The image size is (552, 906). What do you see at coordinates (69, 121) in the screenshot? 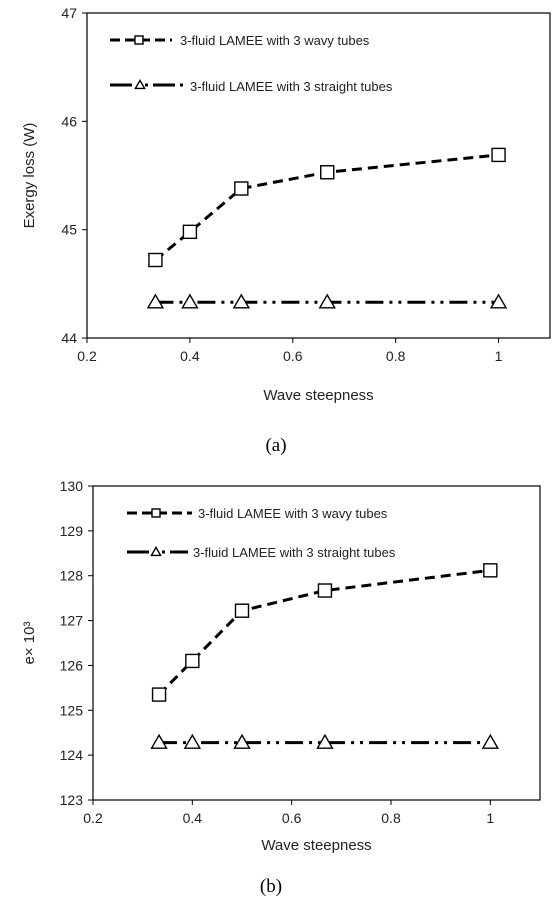
I see `y-tick-label: 46` at bounding box center [69, 121].